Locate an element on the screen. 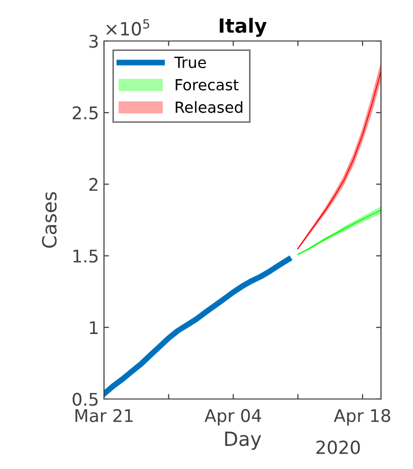 The width and height of the screenshot is (413, 469). y-tick-label: 1.5 is located at coordinates (85, 256).